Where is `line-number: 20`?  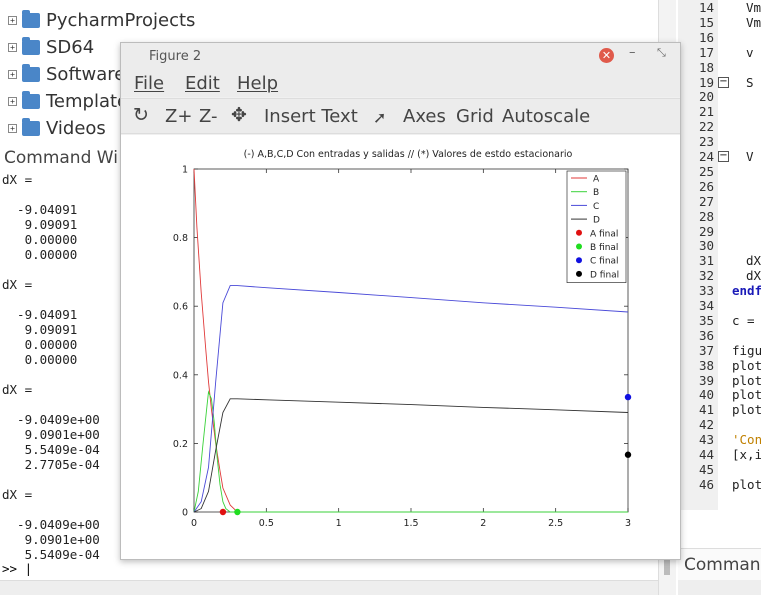
line-number: 20 is located at coordinates (706, 97).